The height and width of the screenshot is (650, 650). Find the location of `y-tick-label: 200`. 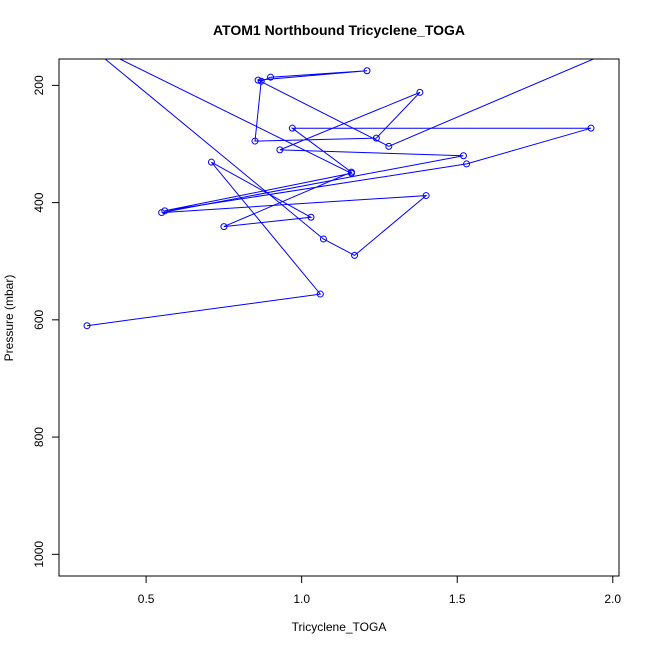

y-tick-label: 200 is located at coordinates (39, 85).